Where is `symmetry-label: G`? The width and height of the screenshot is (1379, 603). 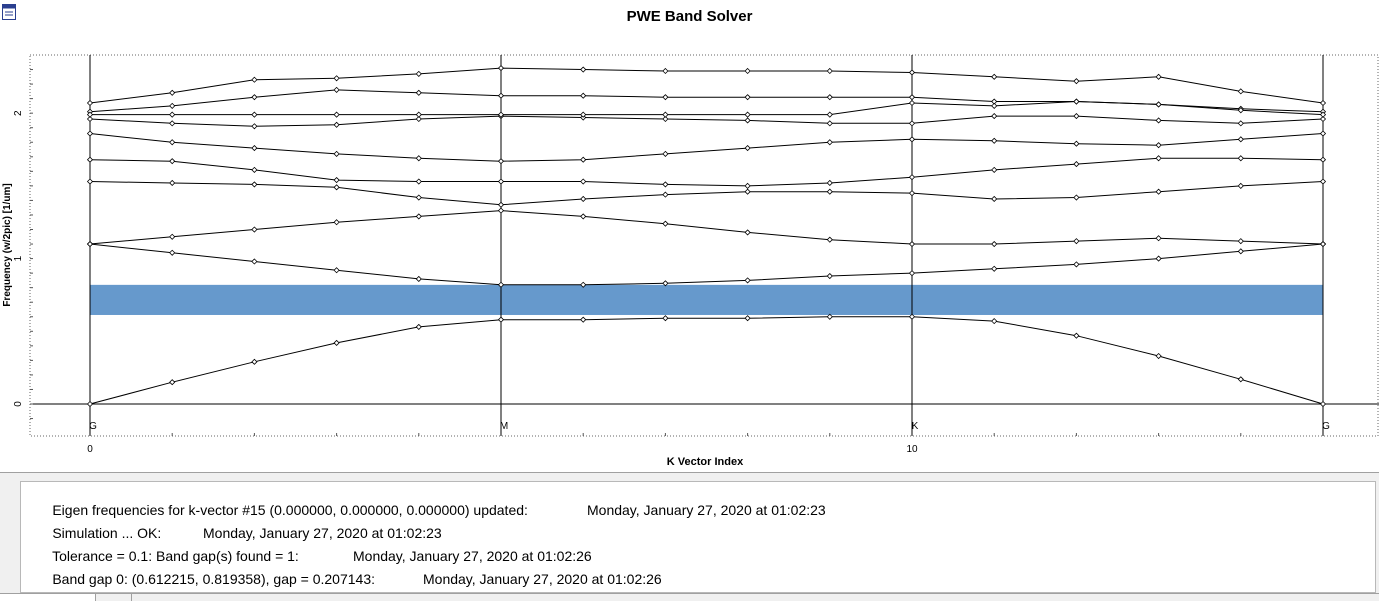 symmetry-label: G is located at coordinates (1326, 426).